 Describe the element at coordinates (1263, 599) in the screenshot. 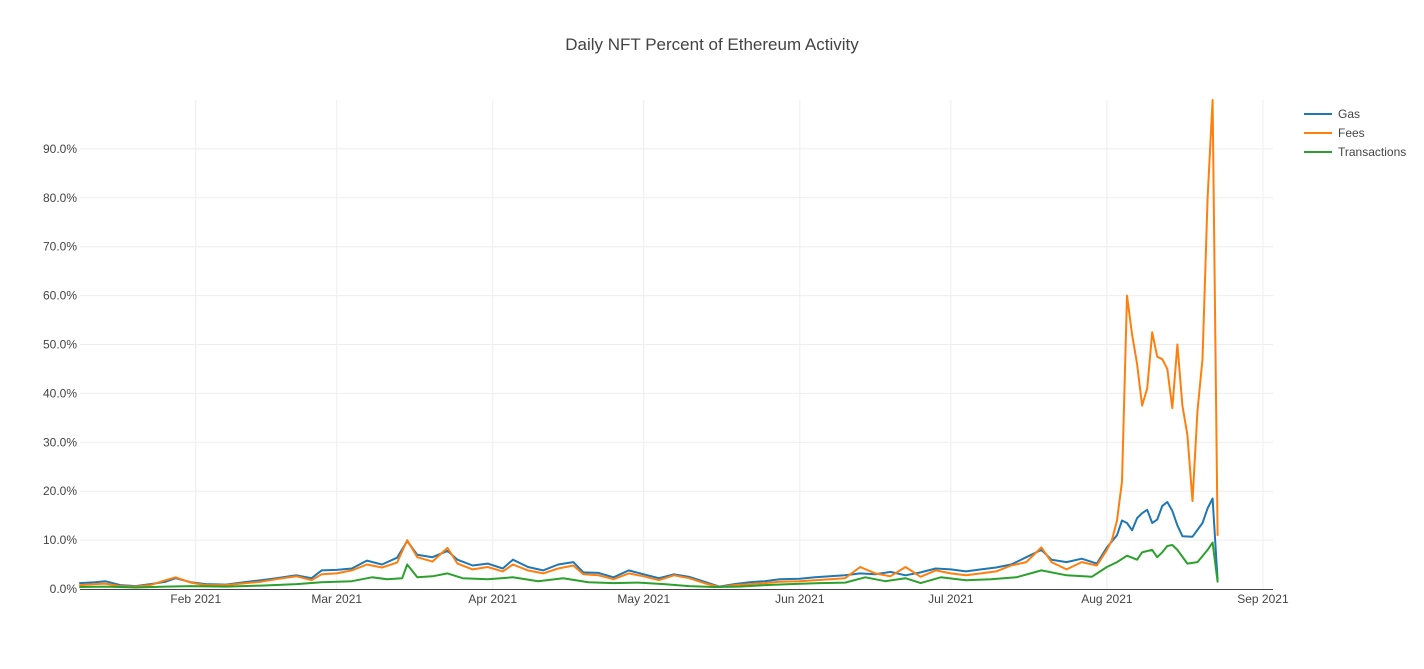

I see `x-tick-label: Sep 2021` at that location.